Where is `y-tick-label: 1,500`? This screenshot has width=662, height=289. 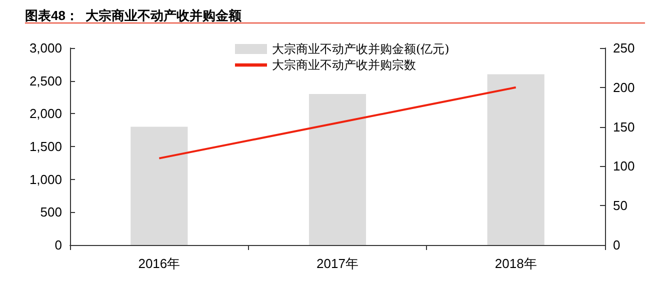
y-tick-label: 1,500 is located at coordinates (45, 146).